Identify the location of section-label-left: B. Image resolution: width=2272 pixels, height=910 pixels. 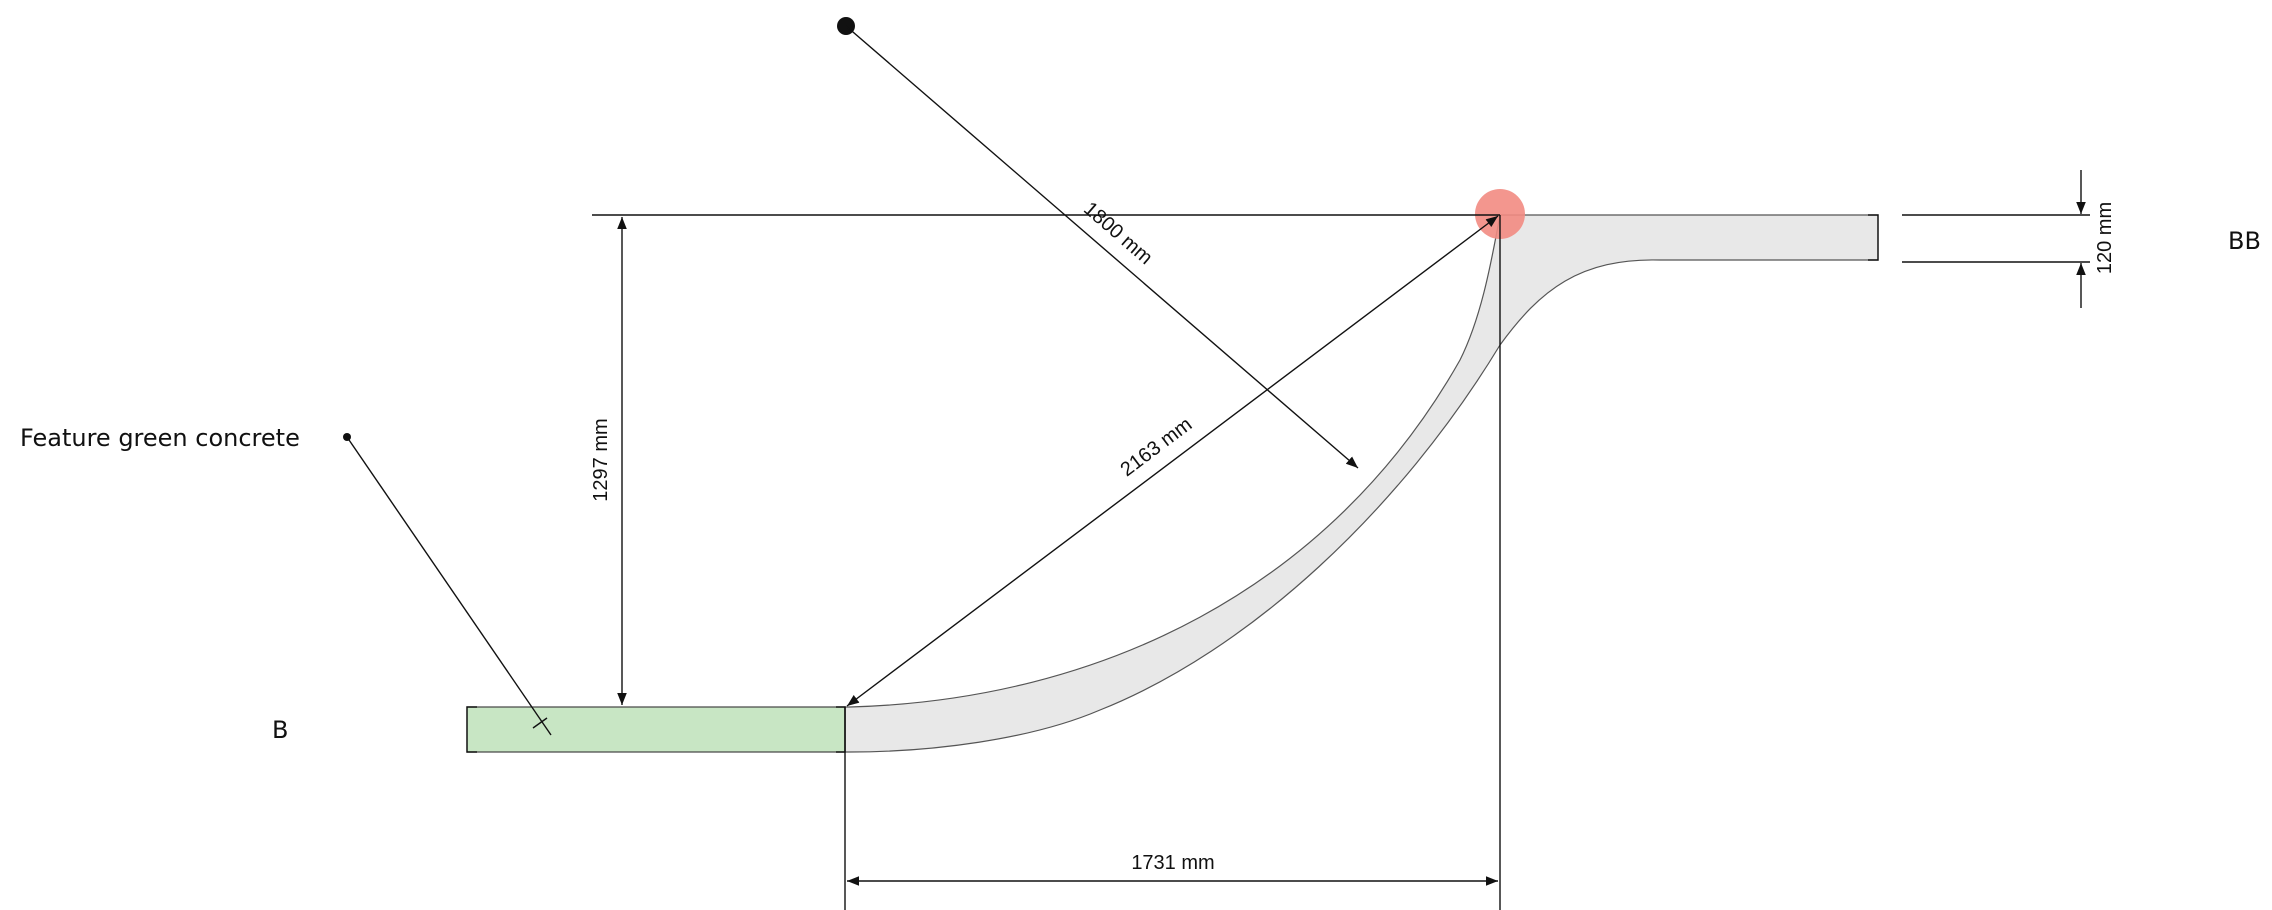
(280, 730).